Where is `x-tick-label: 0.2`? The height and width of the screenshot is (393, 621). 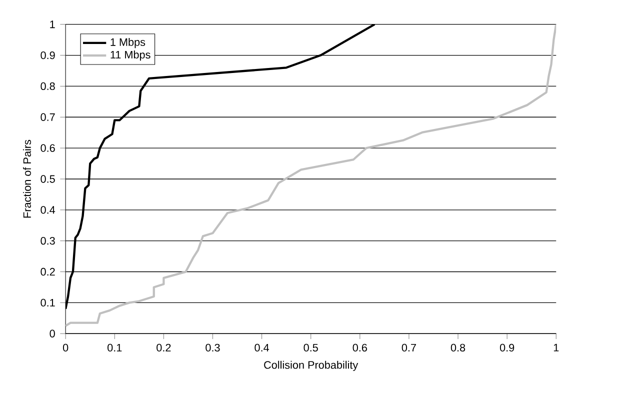
x-tick-label: 0.2 is located at coordinates (163, 348).